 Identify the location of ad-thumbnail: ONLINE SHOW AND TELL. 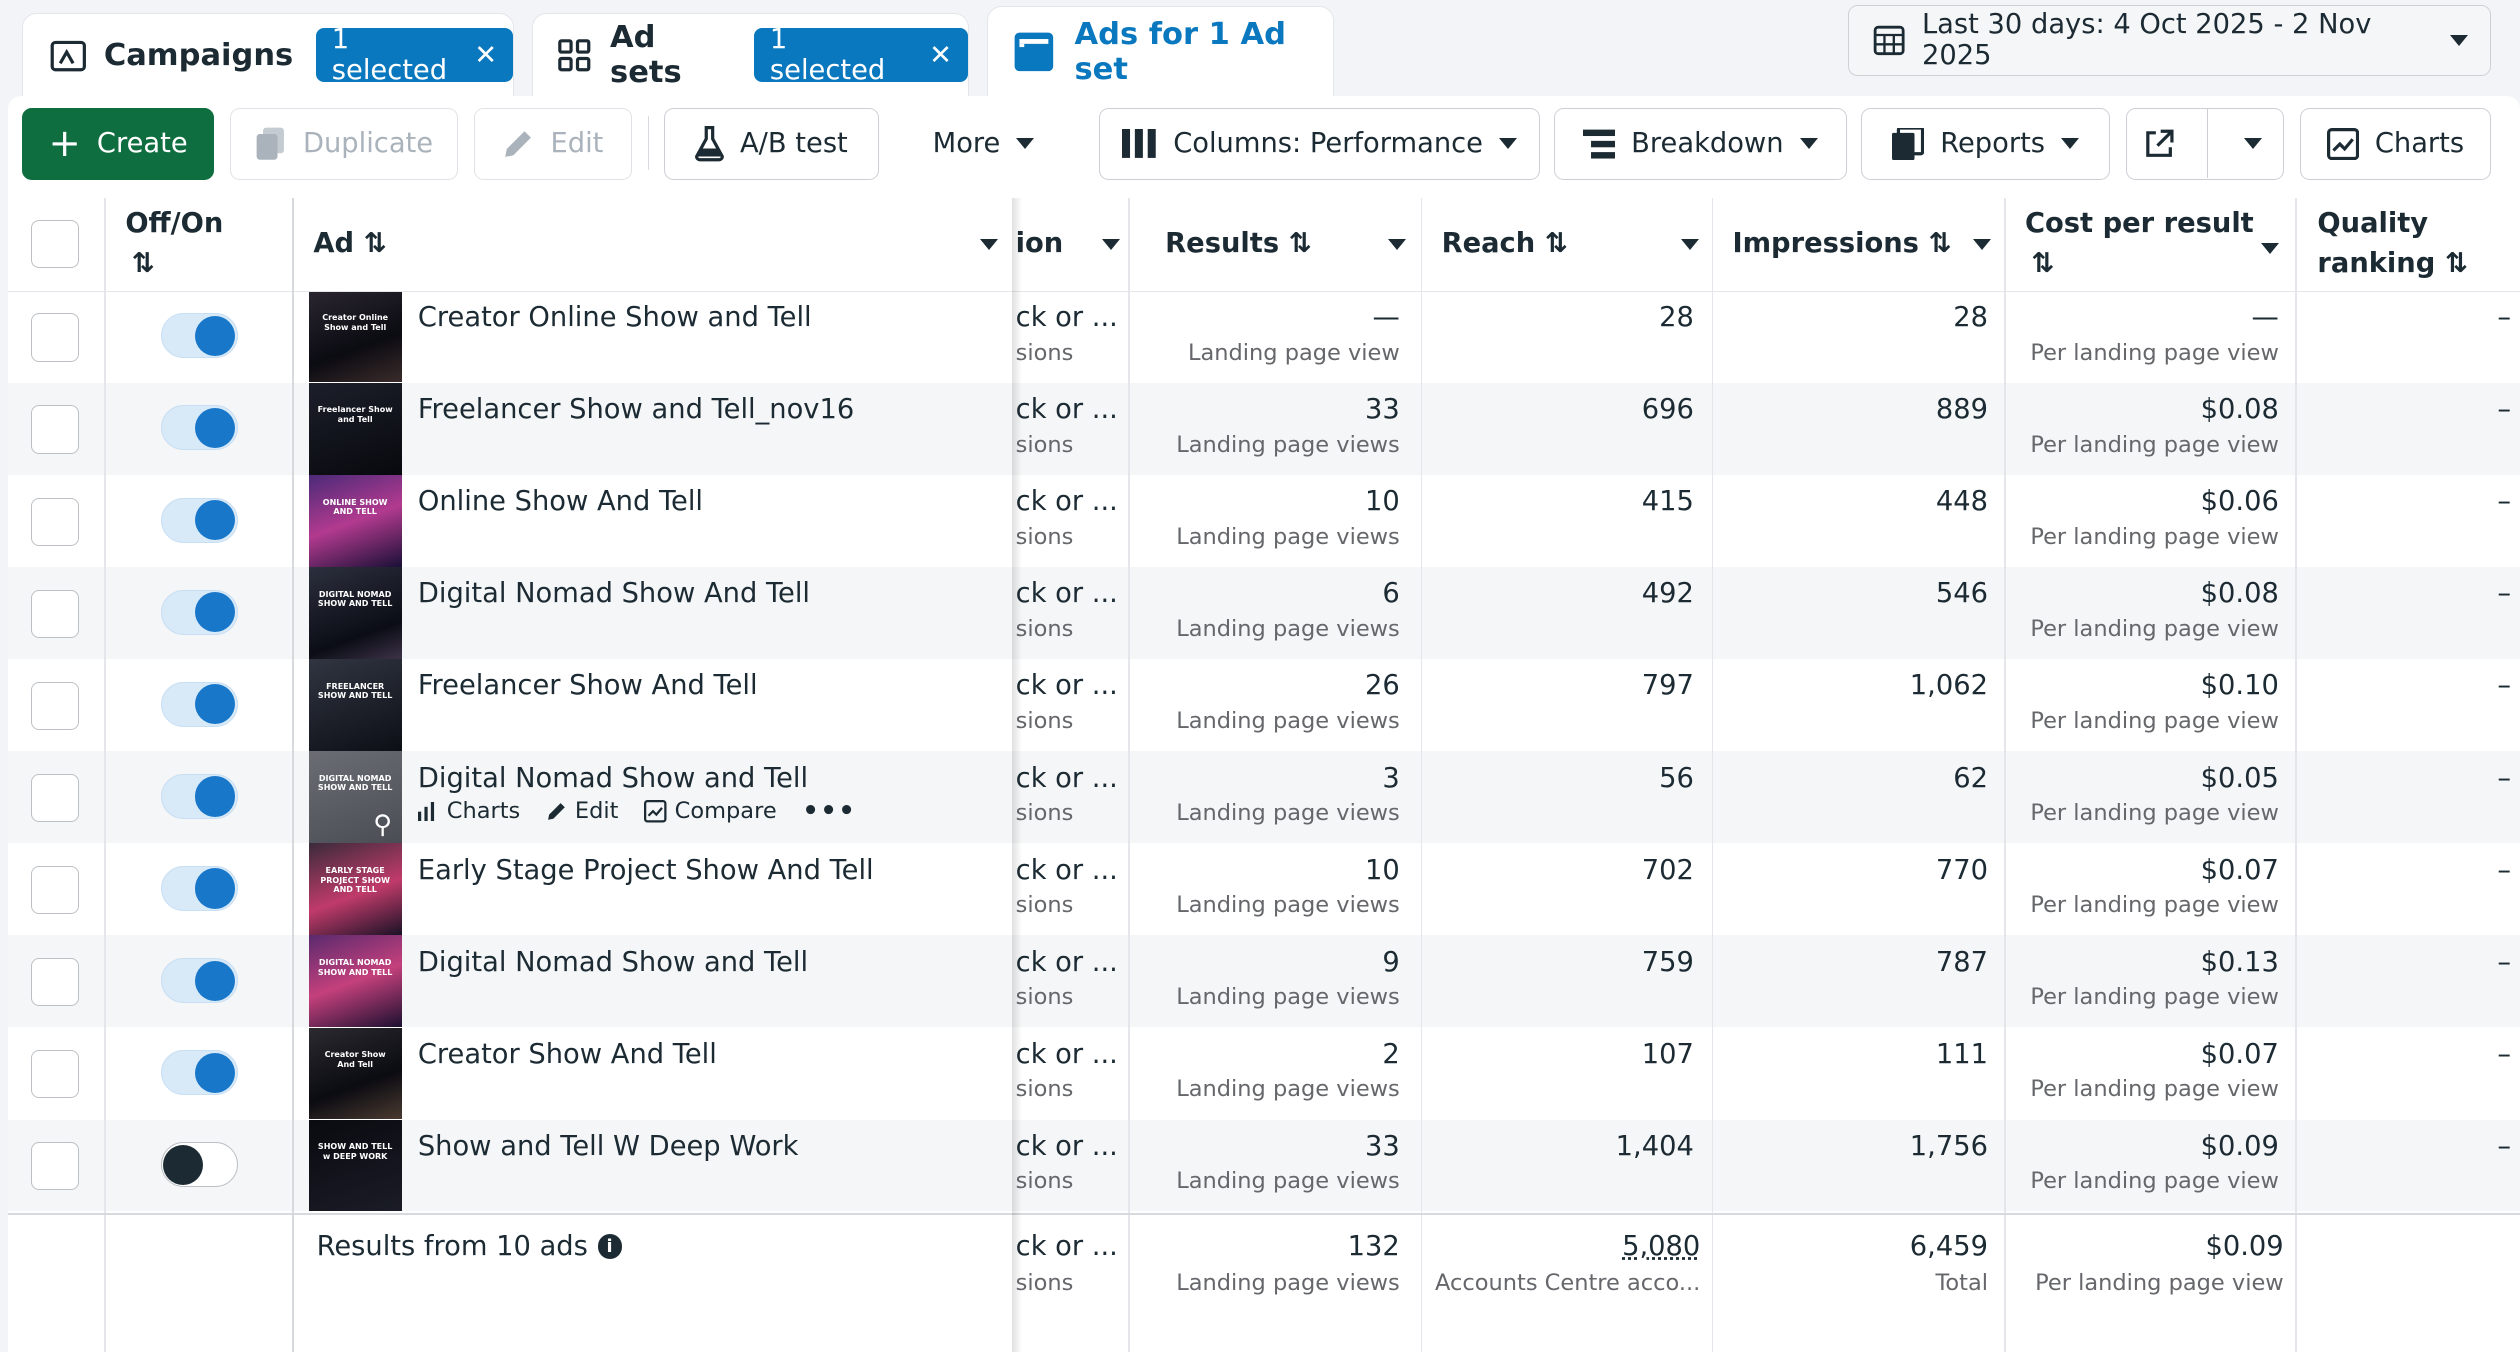
(355, 521).